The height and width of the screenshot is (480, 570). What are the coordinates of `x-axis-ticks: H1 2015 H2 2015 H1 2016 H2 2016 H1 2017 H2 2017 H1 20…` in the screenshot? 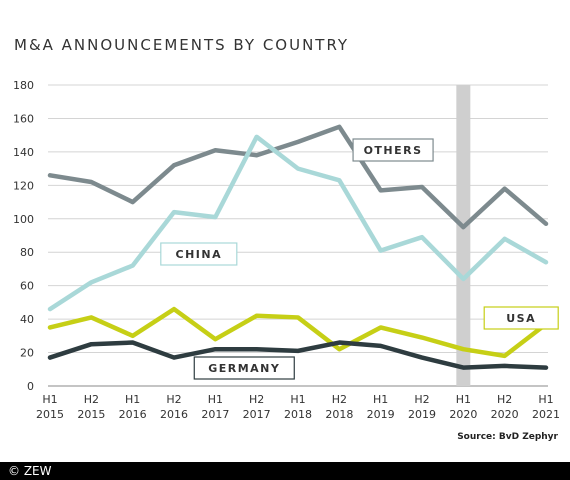 It's located at (298, 407).